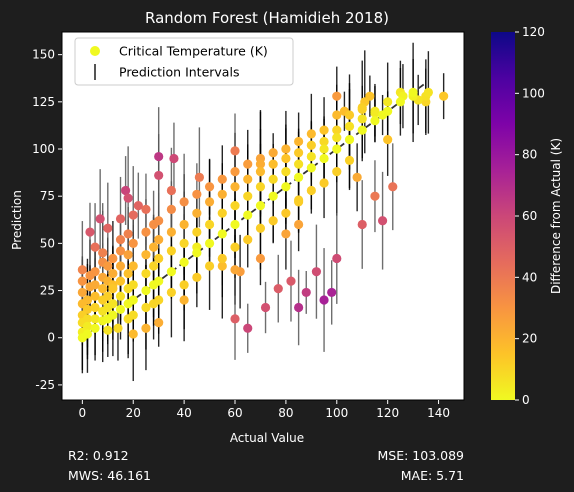 The width and height of the screenshot is (574, 492). What do you see at coordinates (529, 339) in the screenshot?
I see `colorbar-tick-label: 20` at bounding box center [529, 339].